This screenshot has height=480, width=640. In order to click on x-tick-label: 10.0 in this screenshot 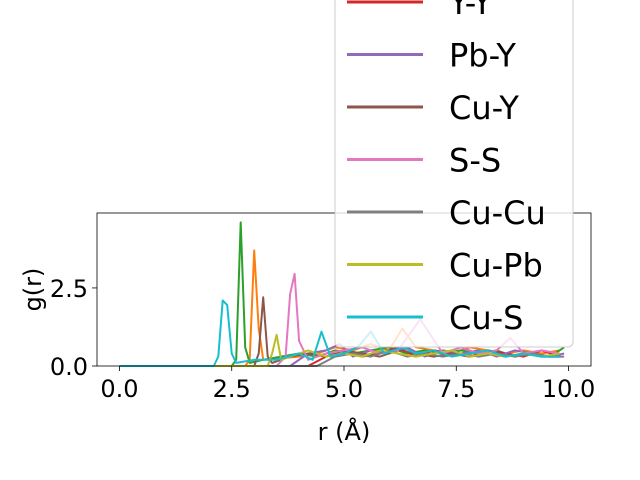, I will do `click(568, 389)`.